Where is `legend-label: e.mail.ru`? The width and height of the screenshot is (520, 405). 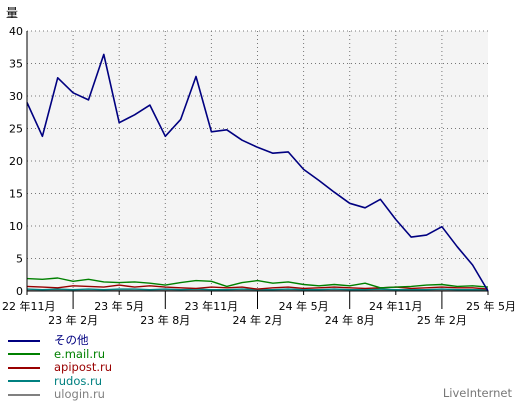
legend-label: e.mail.ru is located at coordinates (80, 353).